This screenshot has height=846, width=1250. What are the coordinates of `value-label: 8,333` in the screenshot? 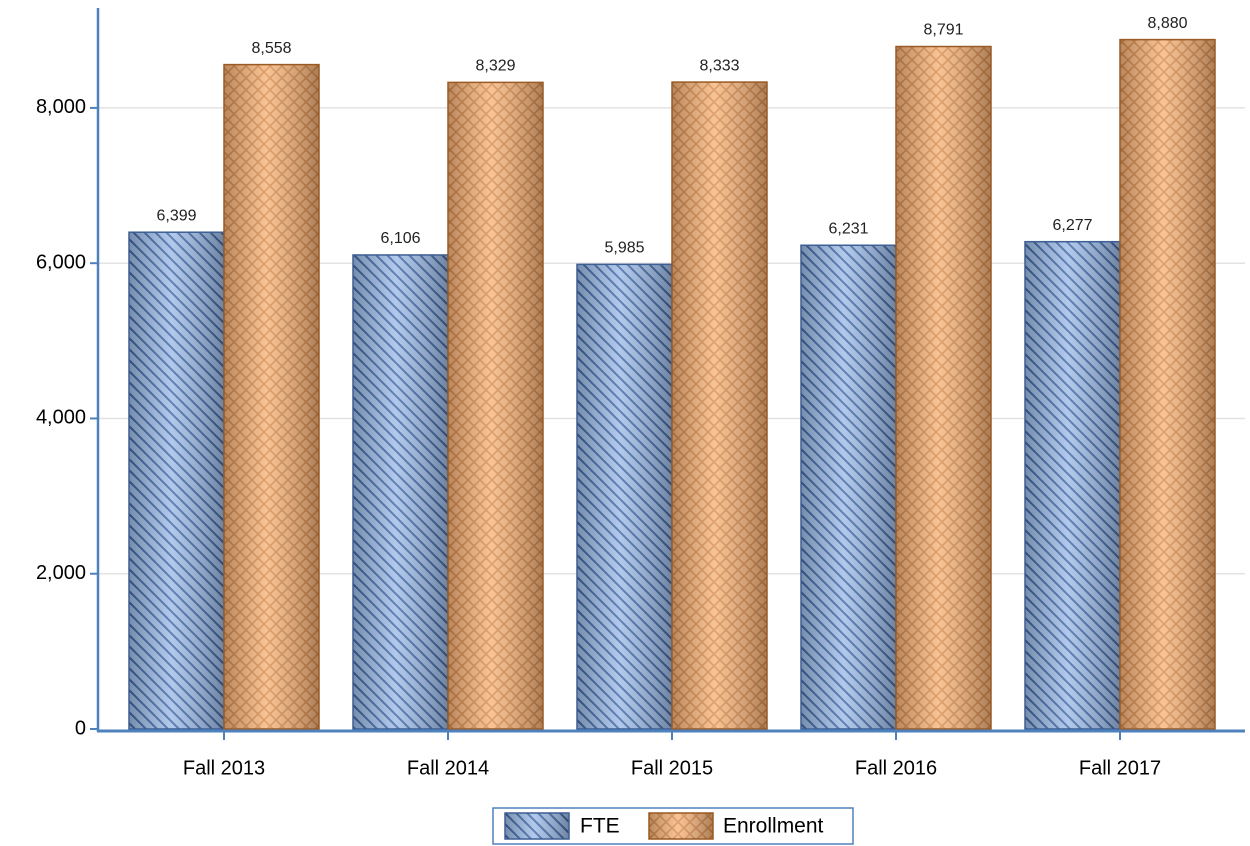 It's located at (719, 65).